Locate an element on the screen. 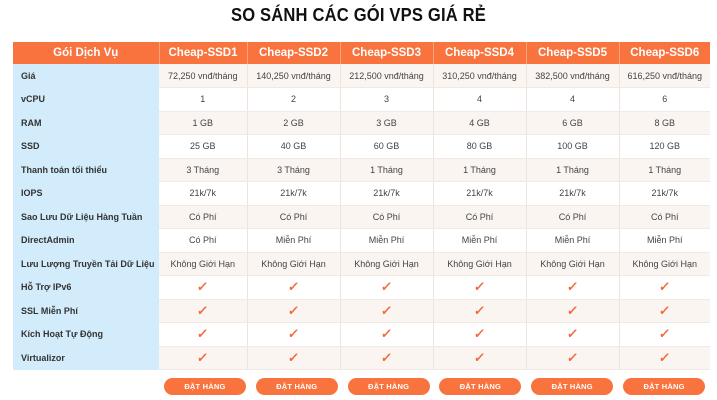 The height and width of the screenshot is (400, 717). row-label: Giá is located at coordinates (86, 76).